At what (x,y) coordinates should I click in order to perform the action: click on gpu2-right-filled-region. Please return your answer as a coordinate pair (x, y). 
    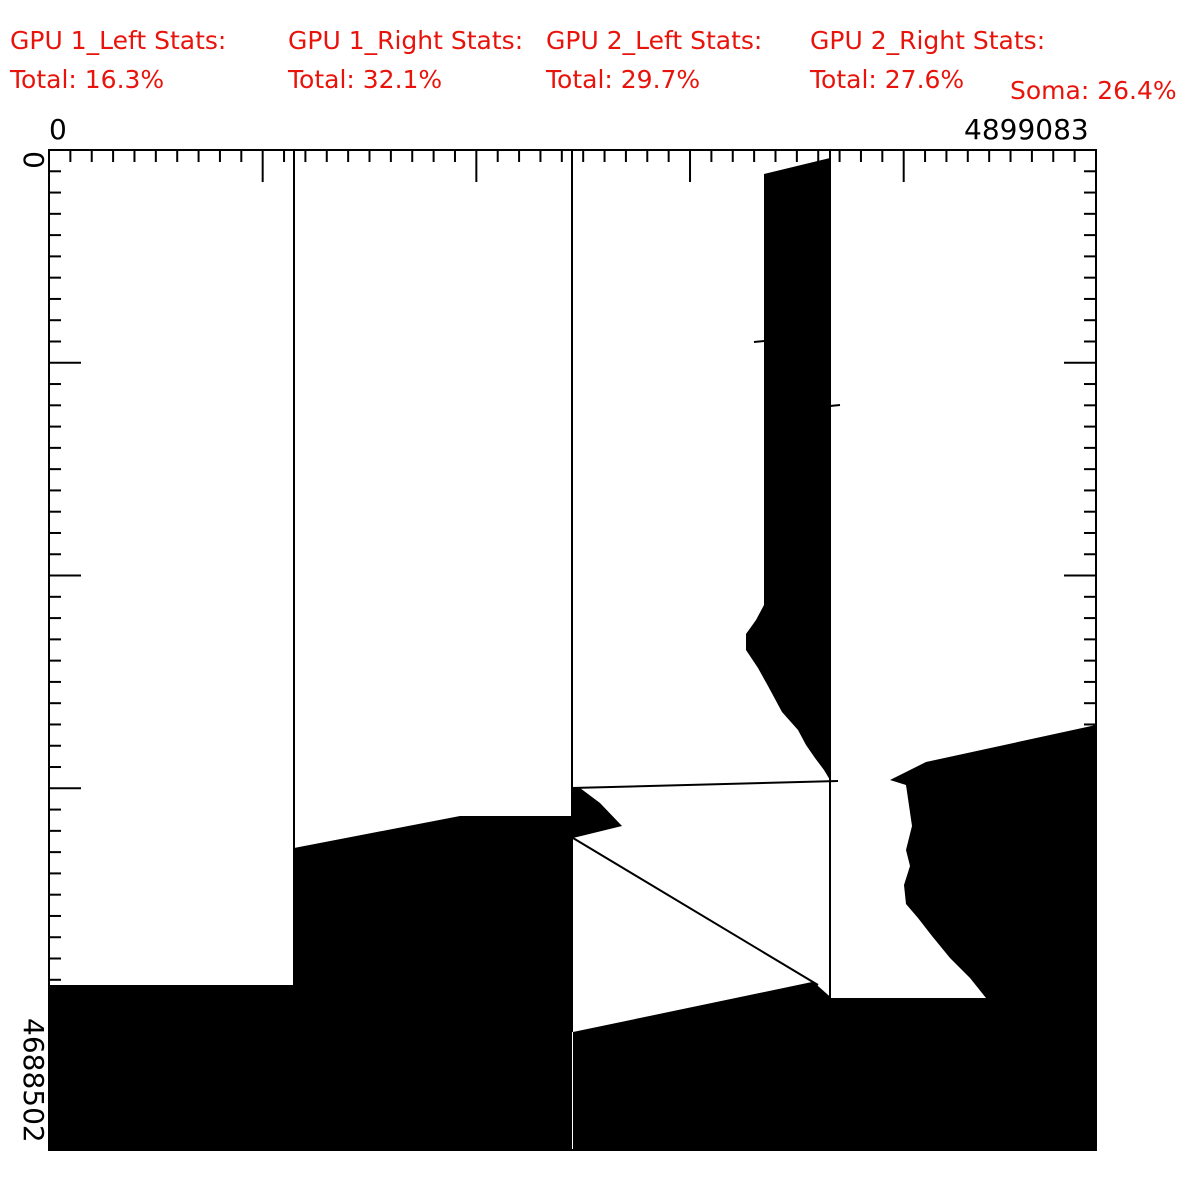
    Looking at the image, I should click on (963, 937).